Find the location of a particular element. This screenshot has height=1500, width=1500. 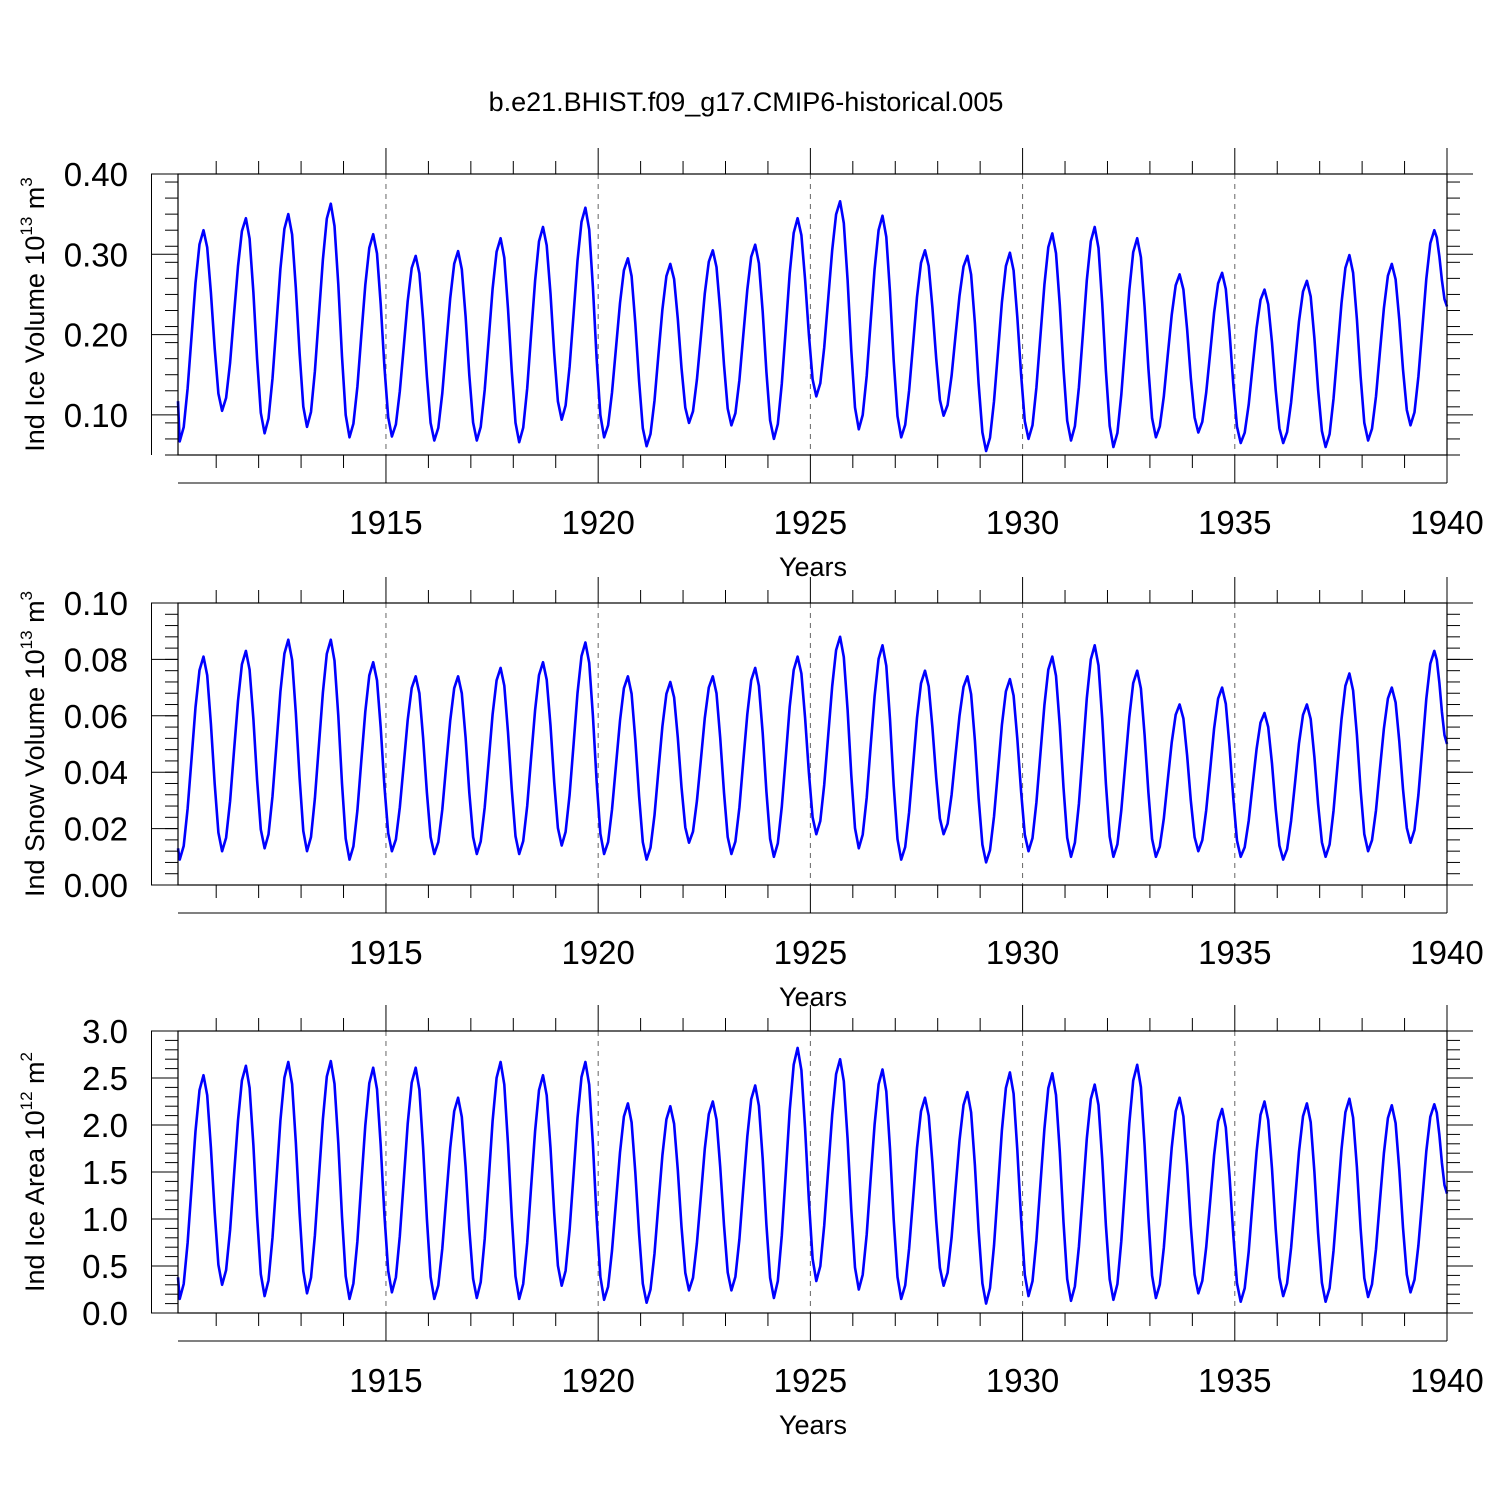

y-tick-label: 0.40 is located at coordinates (96, 174).